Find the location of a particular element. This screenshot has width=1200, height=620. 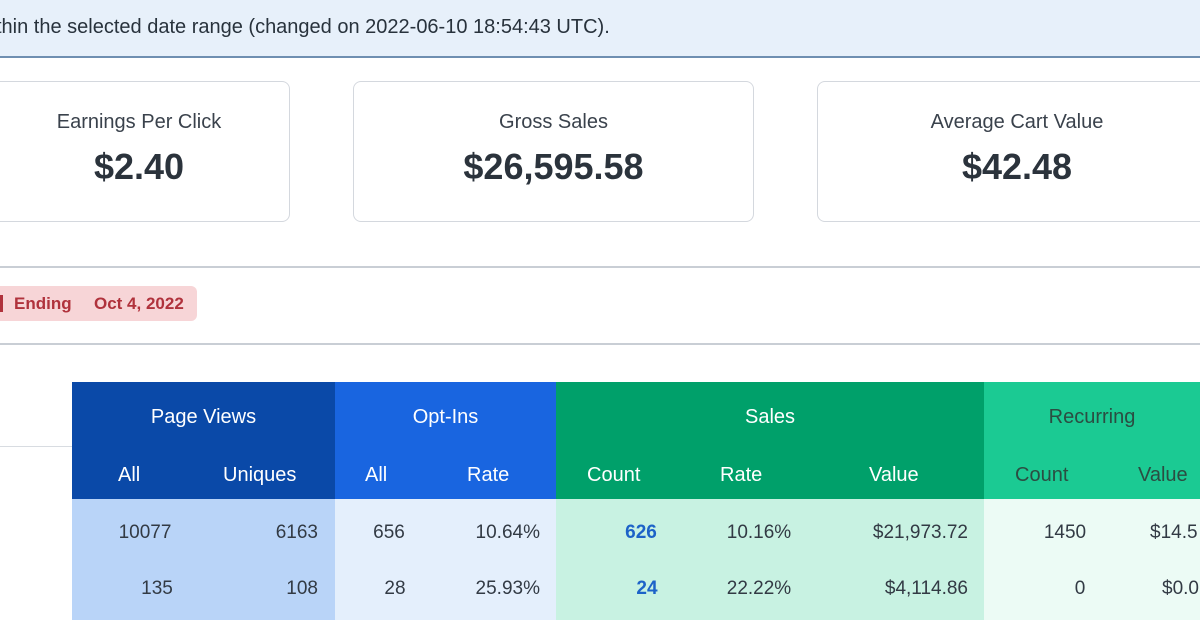

cell-sales-rate: 22.22% is located at coordinates (759, 588).